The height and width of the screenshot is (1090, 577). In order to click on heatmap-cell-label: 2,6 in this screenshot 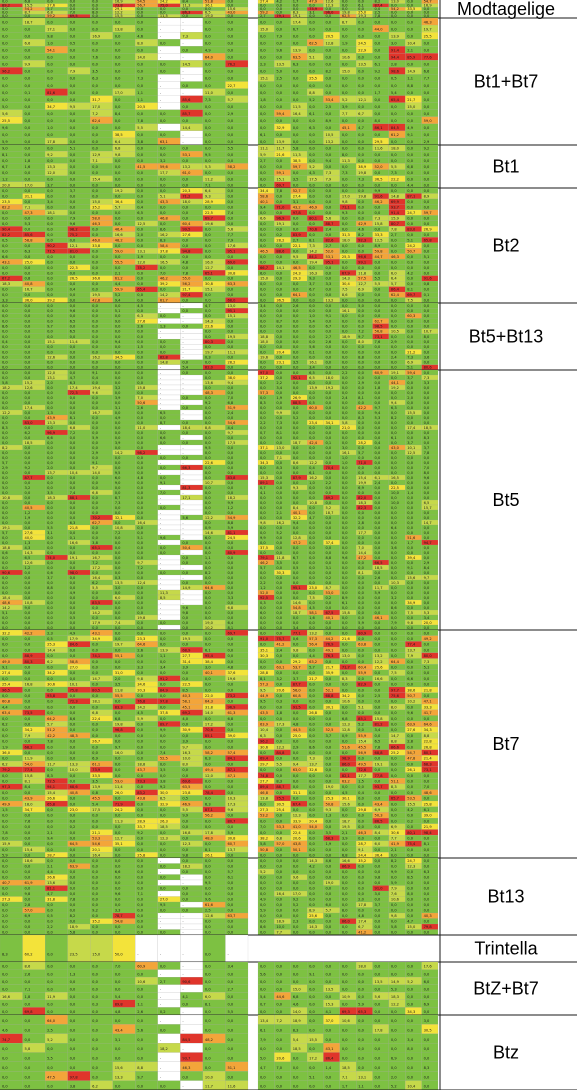, I will do `click(140, 408)`.